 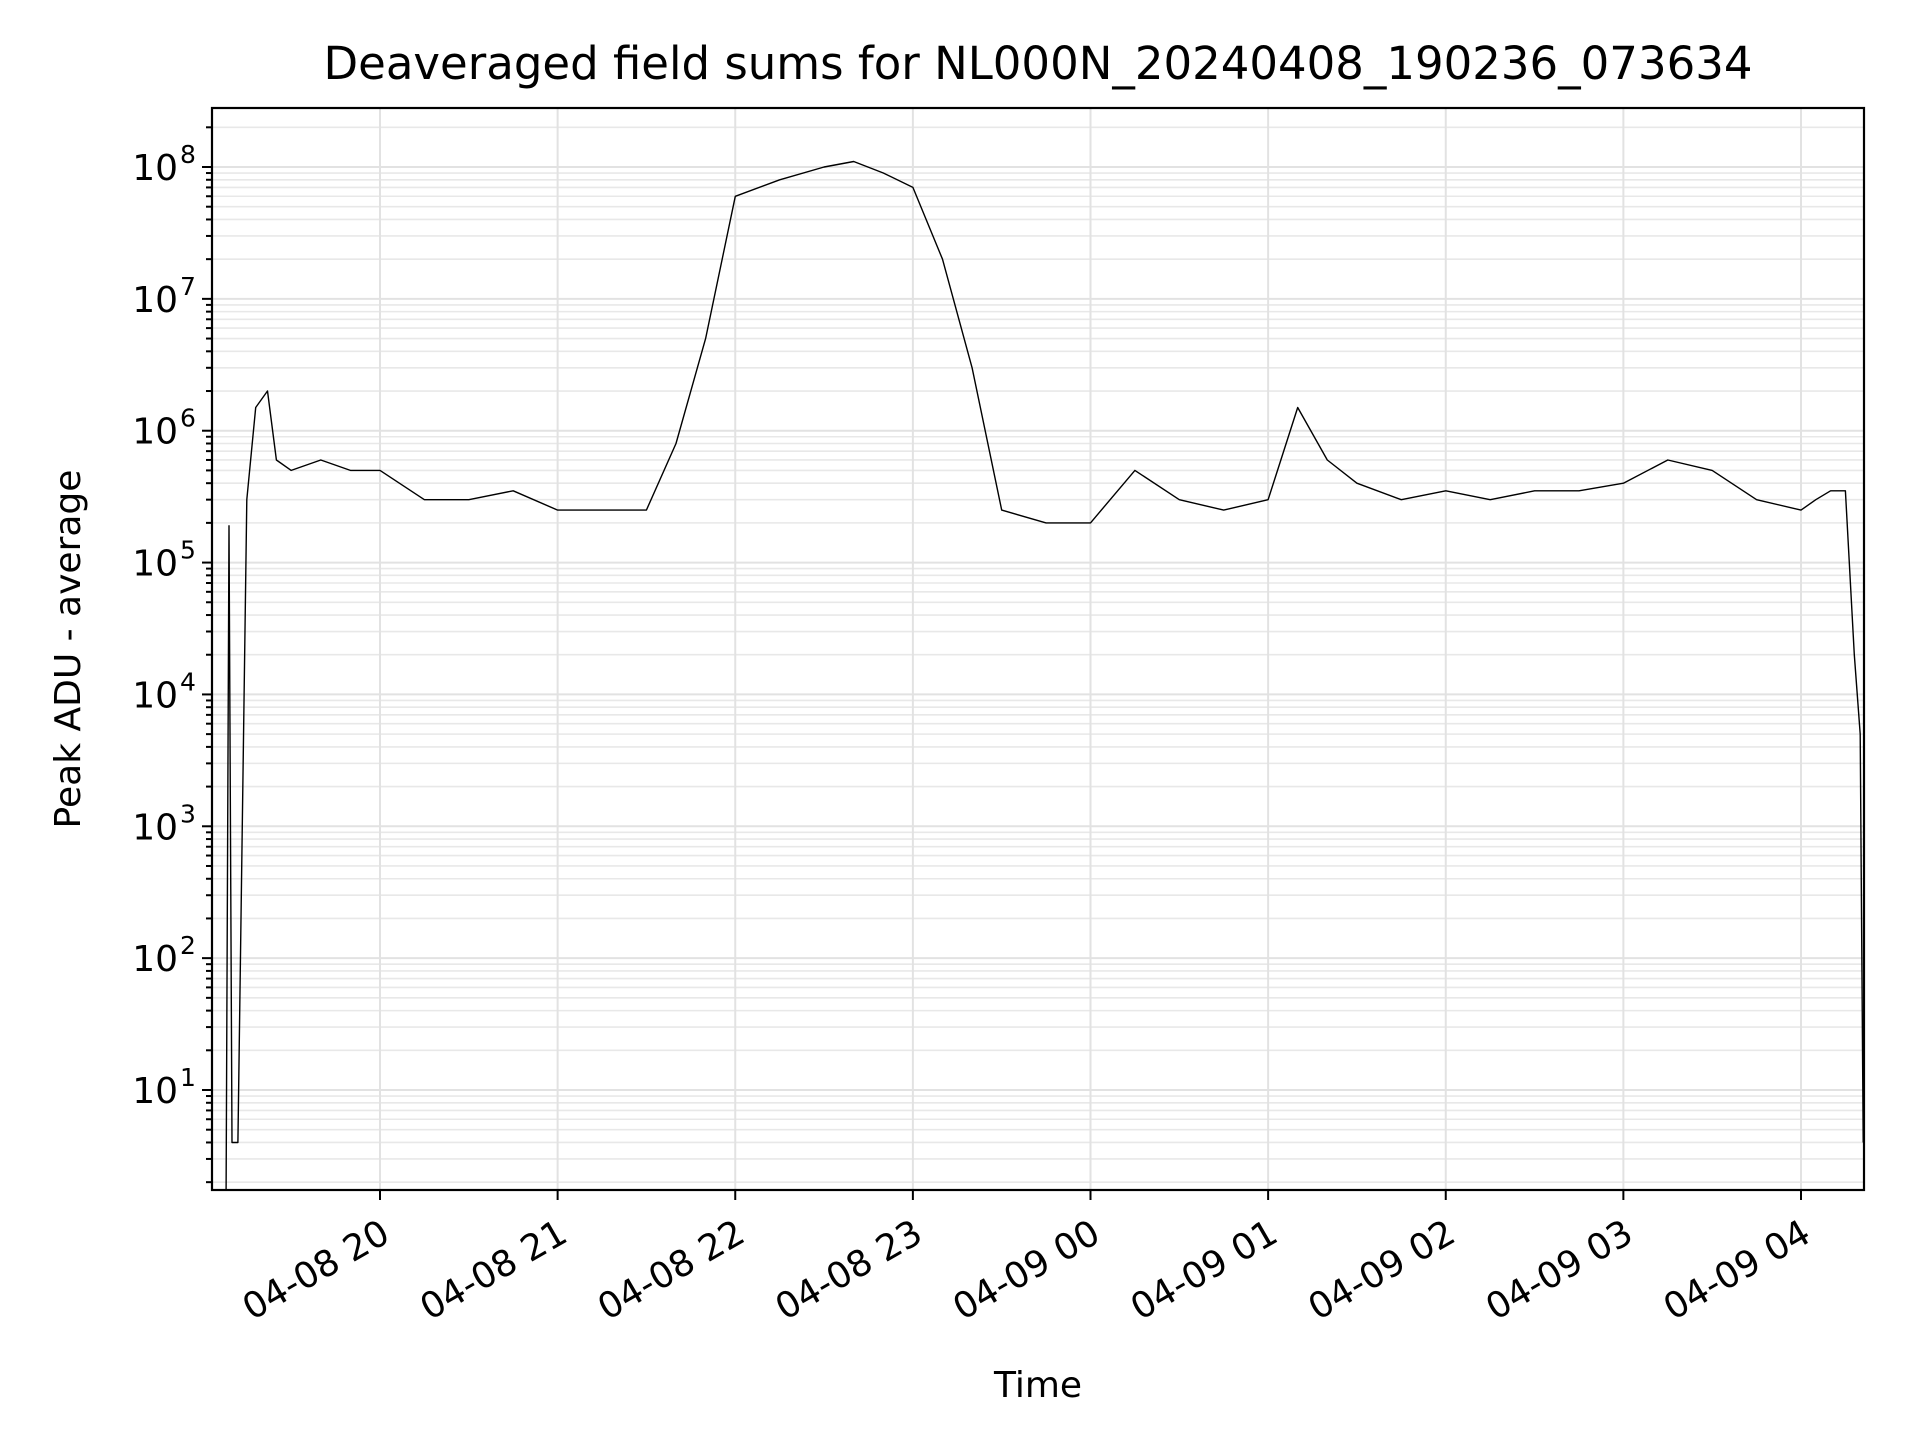 What do you see at coordinates (188, 550) in the screenshot?
I see `y-tick-exponent: 5` at bounding box center [188, 550].